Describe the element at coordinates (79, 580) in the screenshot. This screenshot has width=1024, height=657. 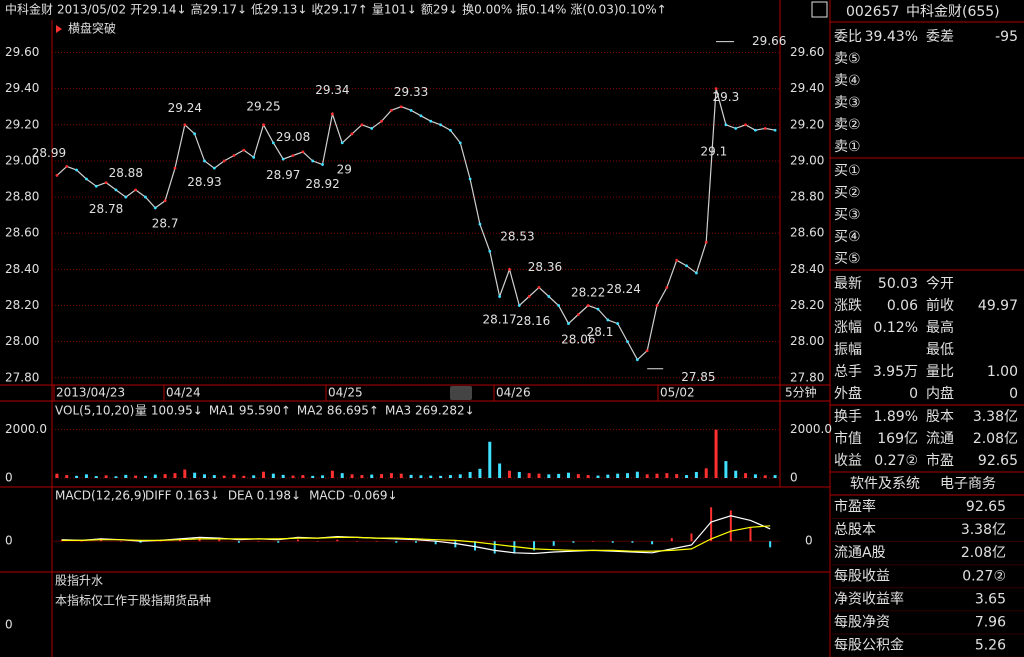
I see `indicator-title: 股指升水` at that location.